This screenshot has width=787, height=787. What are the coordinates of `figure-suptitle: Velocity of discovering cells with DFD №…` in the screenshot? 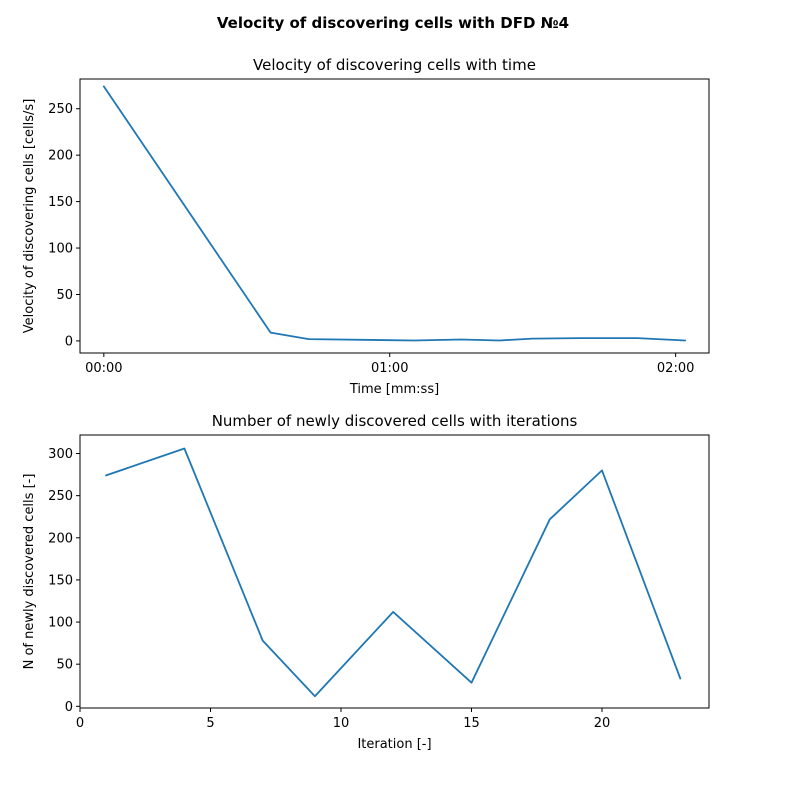 It's located at (393, 23).